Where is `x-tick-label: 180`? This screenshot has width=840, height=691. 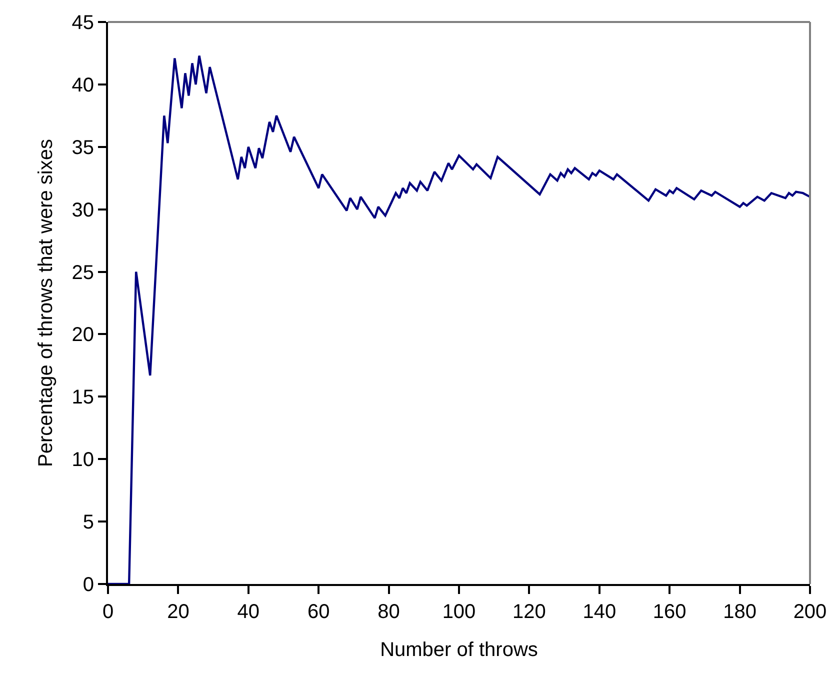
x-tick-label: 180 is located at coordinates (739, 612).